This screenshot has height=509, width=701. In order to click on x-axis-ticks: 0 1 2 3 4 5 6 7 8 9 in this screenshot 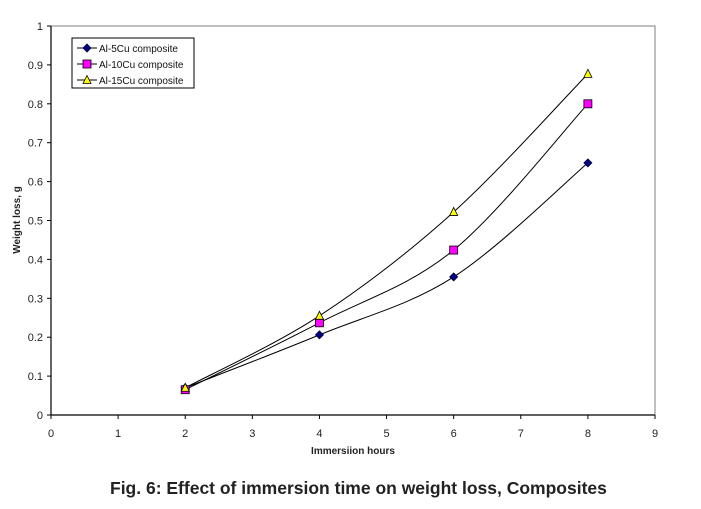, I will do `click(353, 427)`.